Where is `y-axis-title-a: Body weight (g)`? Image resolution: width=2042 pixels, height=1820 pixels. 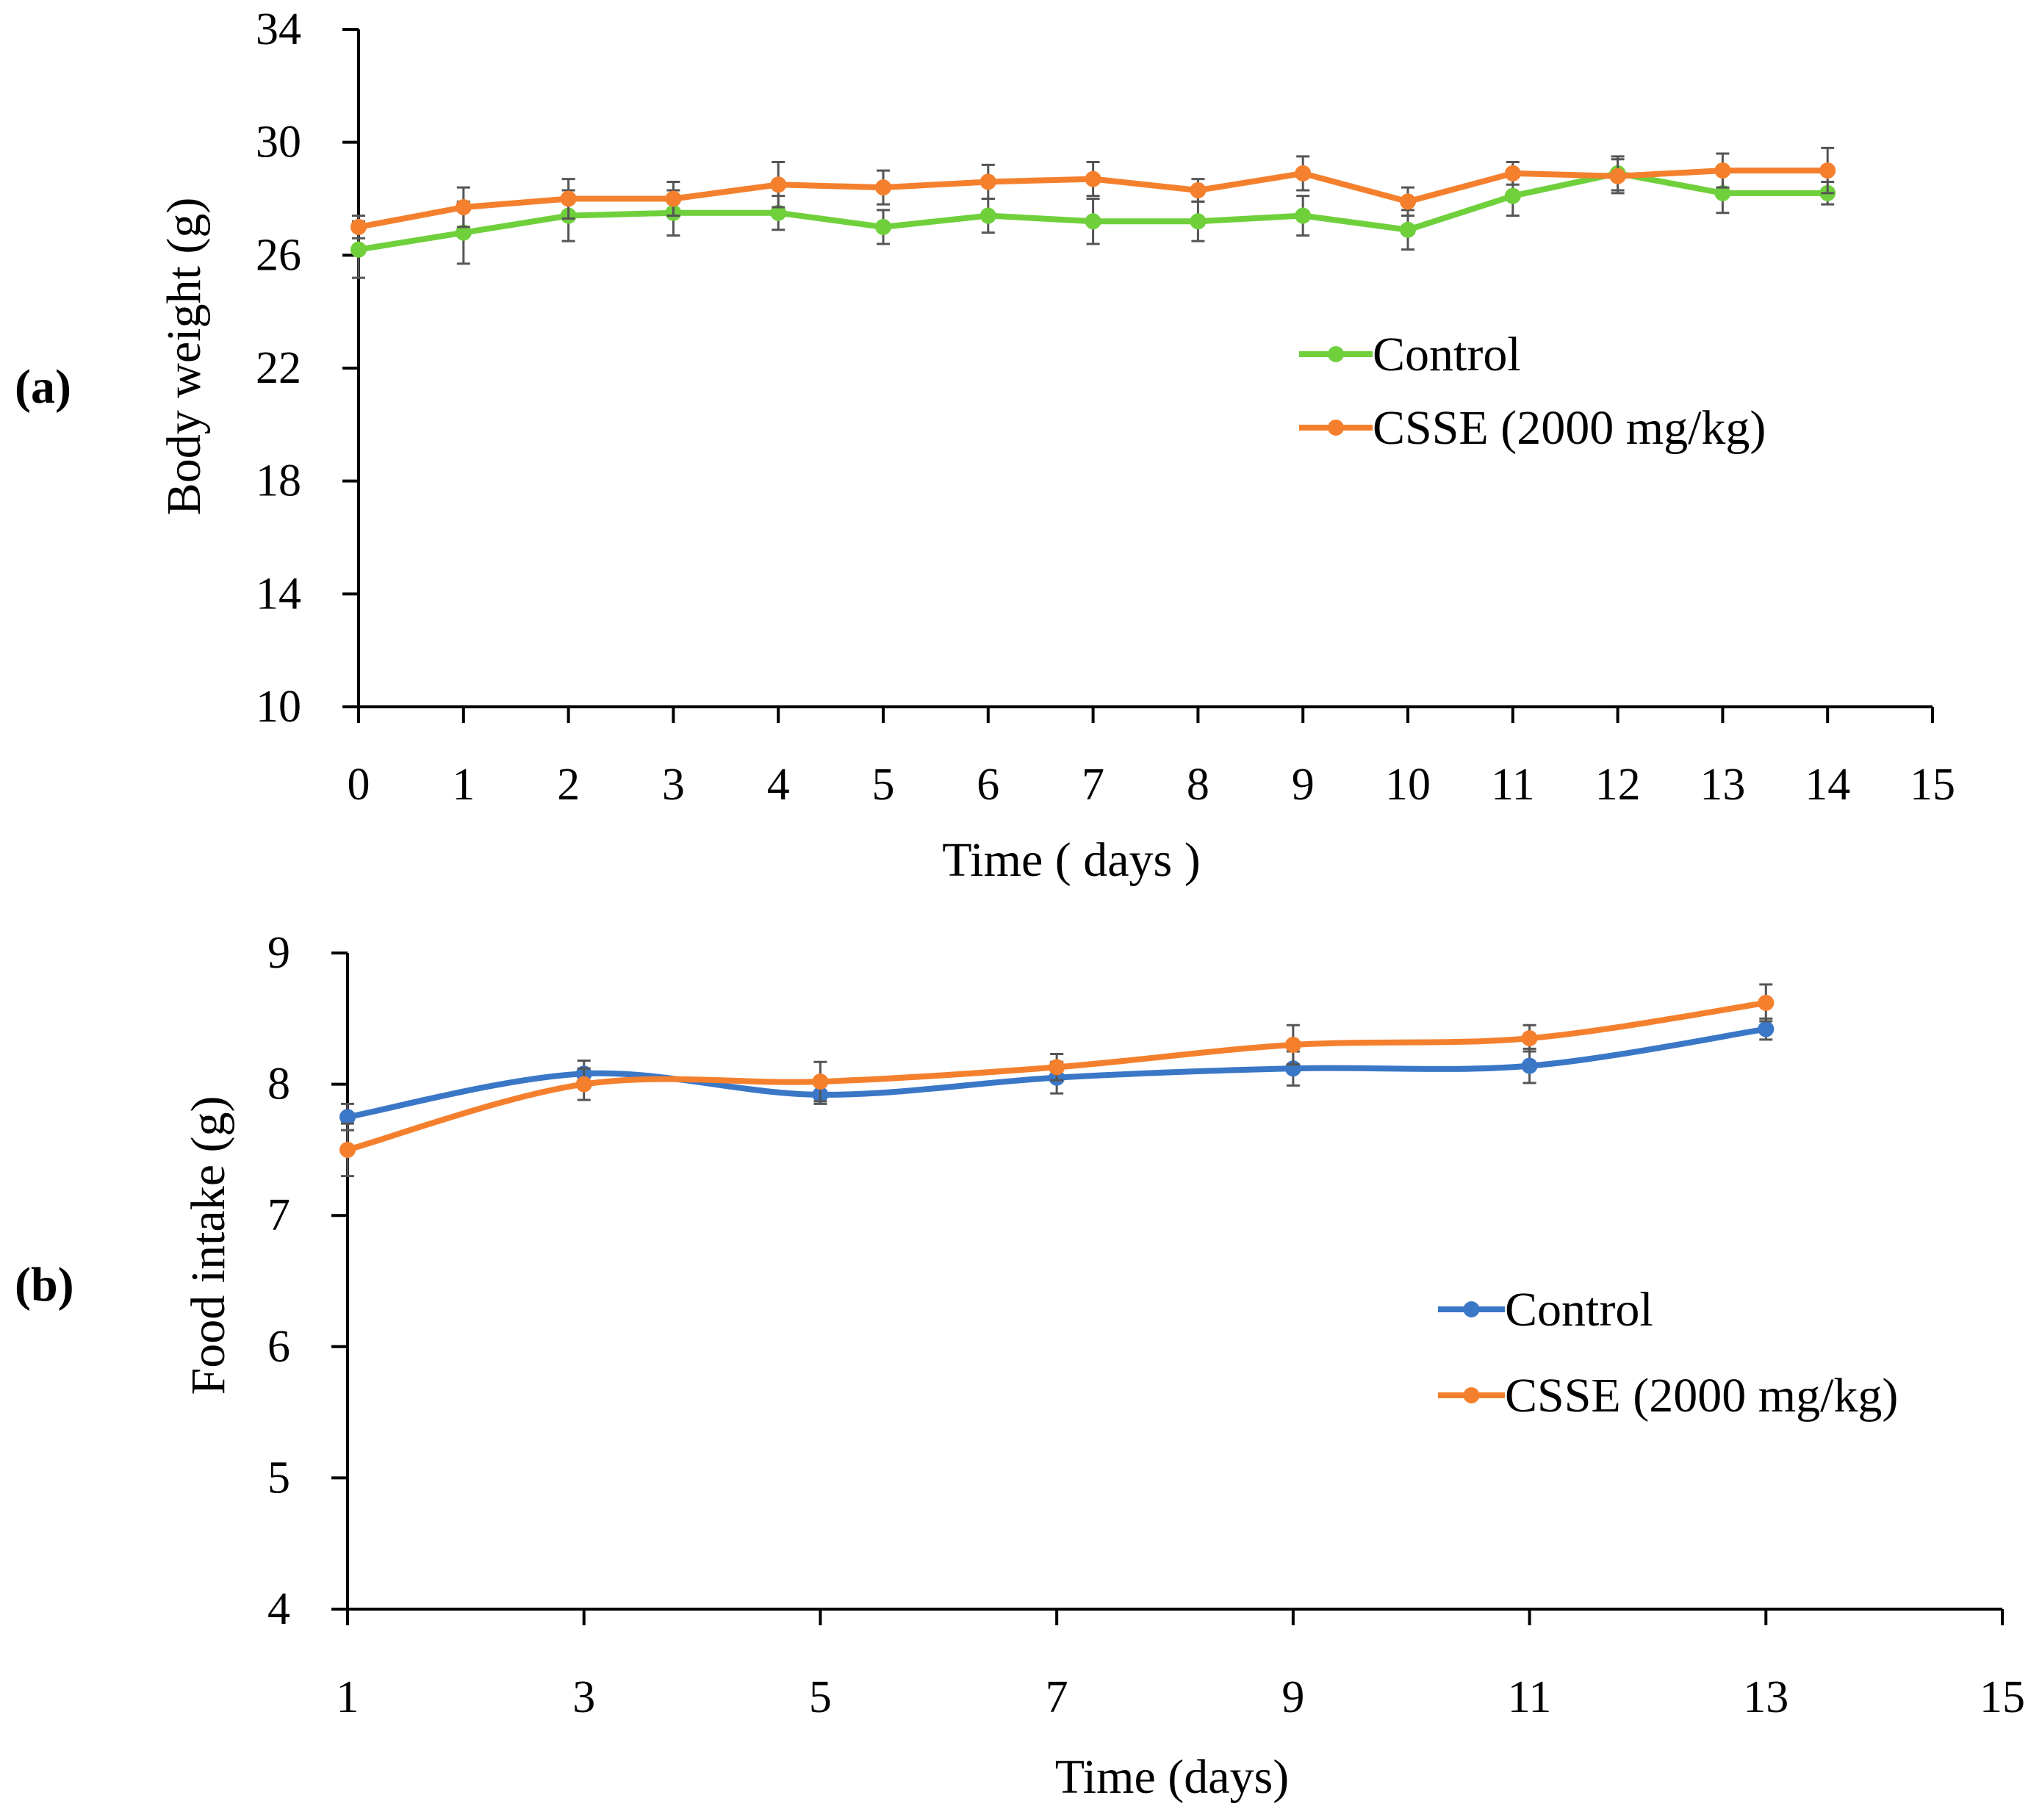 y-axis-title-a: Body weight (g) is located at coordinates (184, 357).